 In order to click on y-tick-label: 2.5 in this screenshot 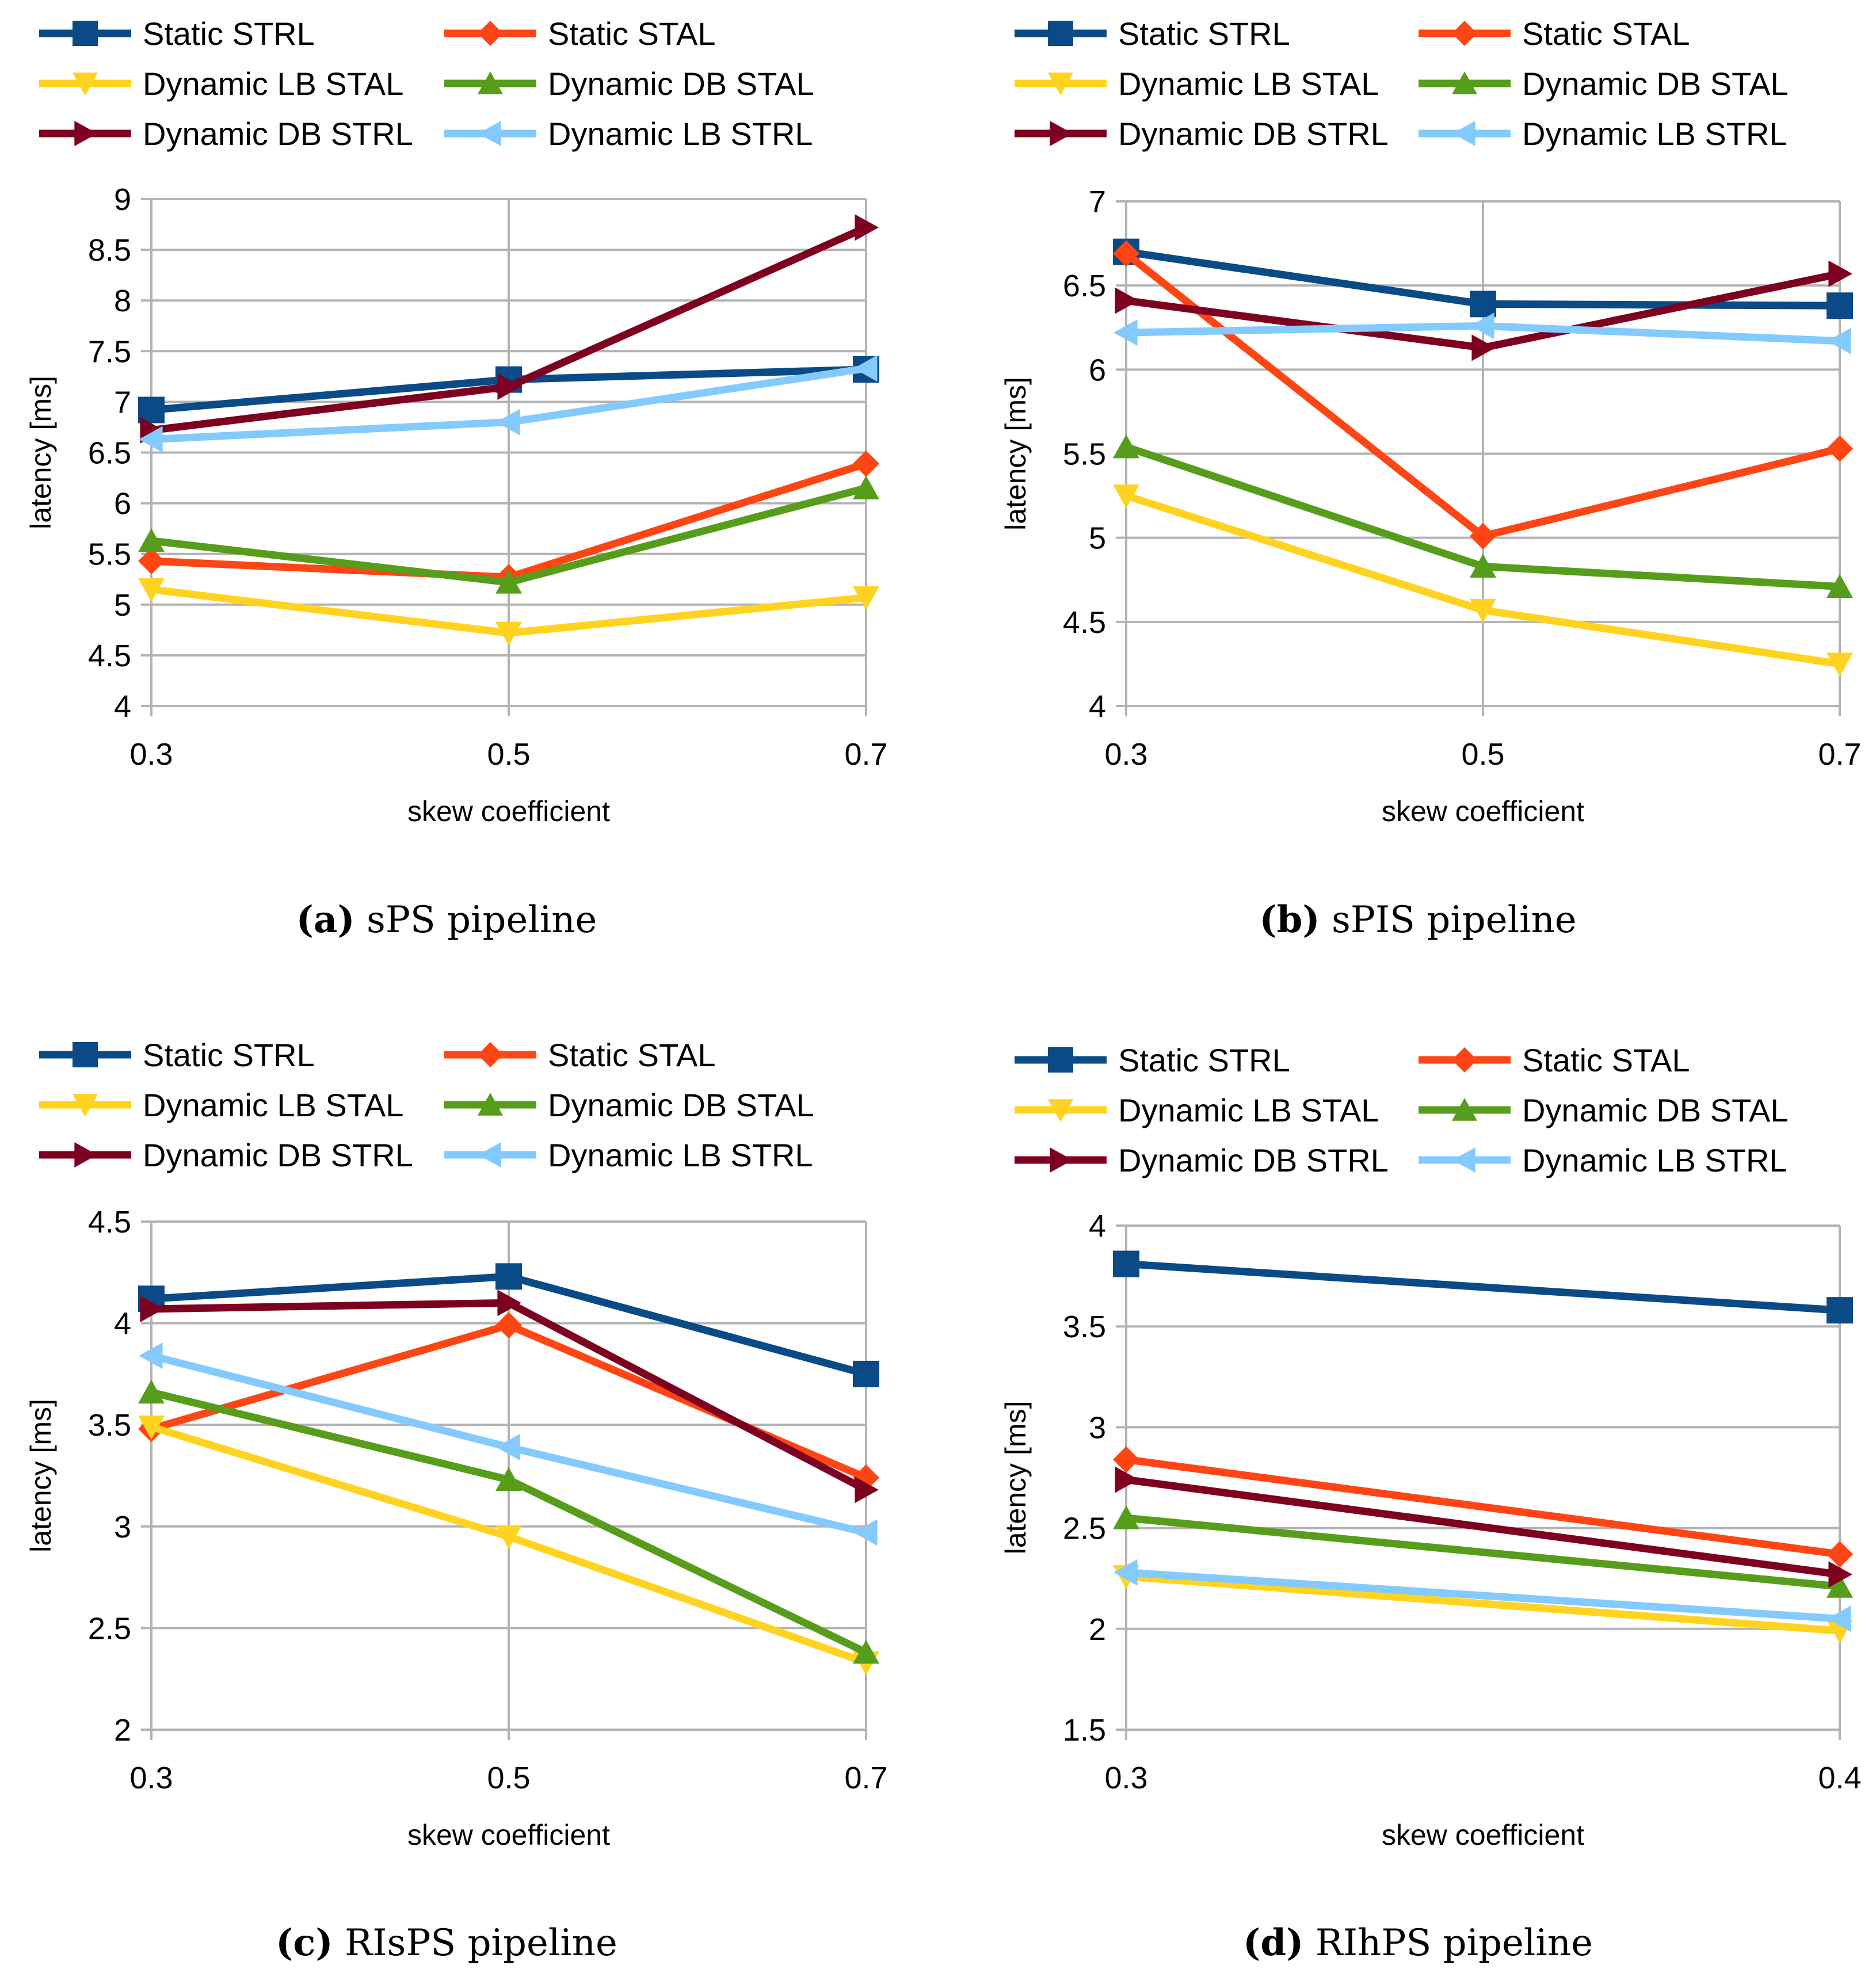, I will do `click(109, 1628)`.